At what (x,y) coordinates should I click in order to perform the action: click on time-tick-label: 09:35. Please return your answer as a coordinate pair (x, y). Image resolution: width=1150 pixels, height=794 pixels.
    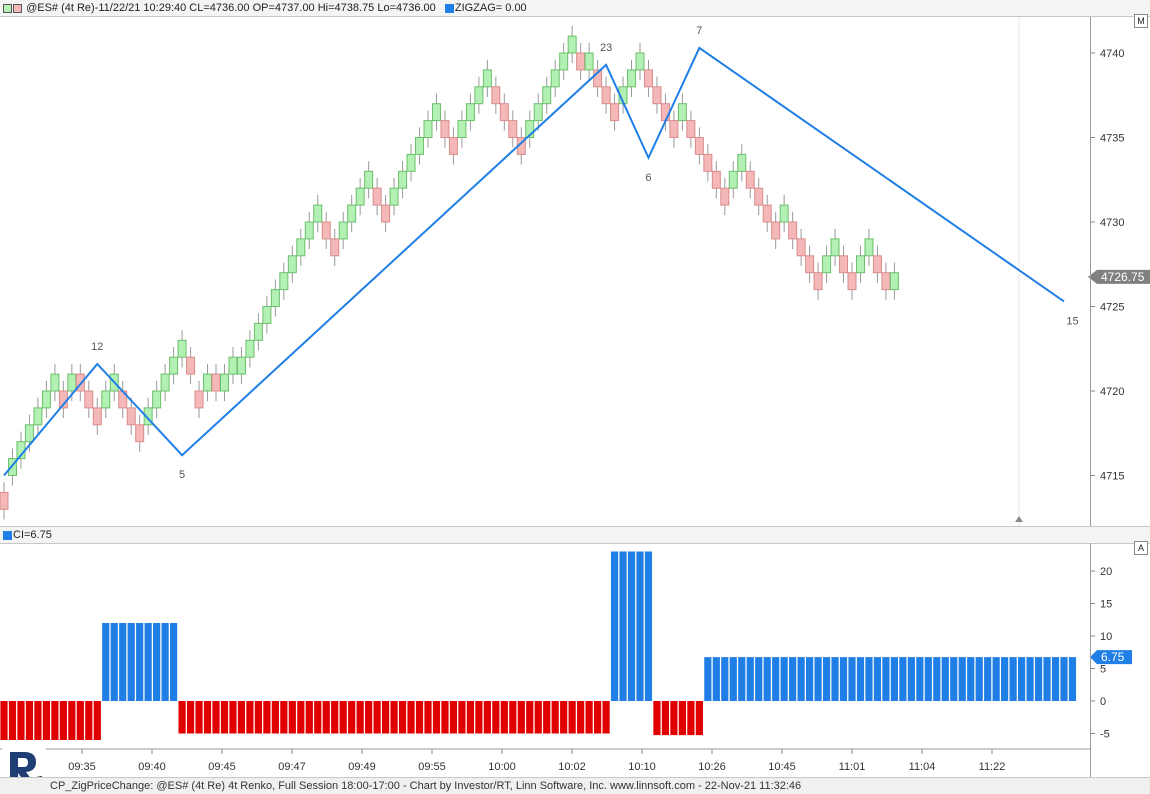
    Looking at the image, I should click on (82, 767).